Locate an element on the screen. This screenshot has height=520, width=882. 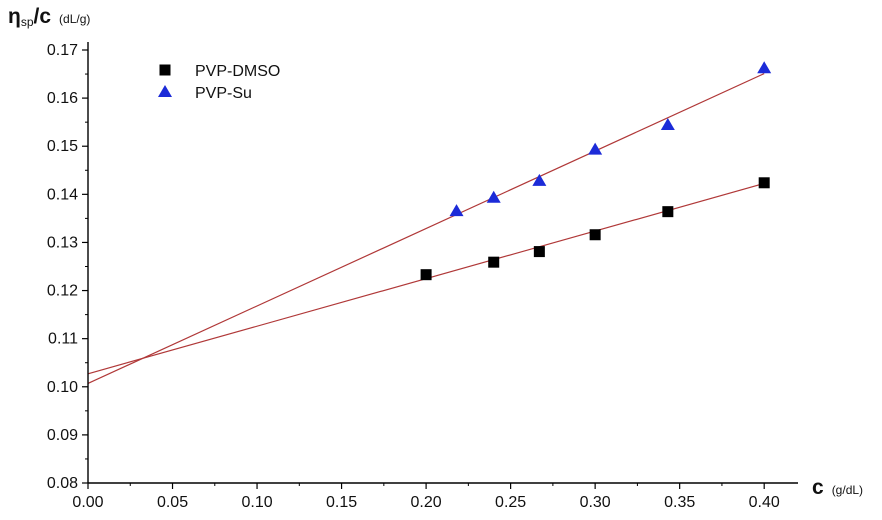
x-tick-label: 0.40 is located at coordinates (764, 502).